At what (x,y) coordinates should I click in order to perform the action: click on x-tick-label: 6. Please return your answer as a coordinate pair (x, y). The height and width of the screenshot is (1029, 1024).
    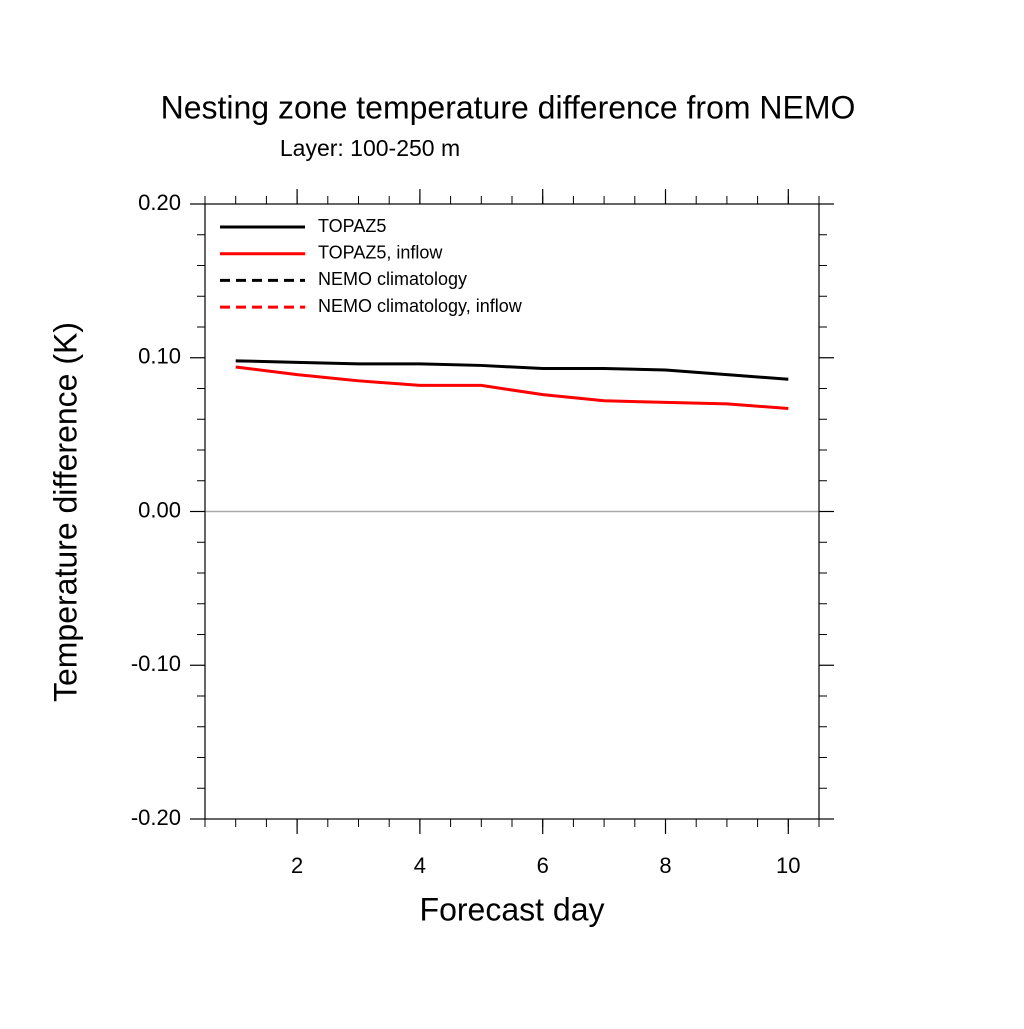
    Looking at the image, I should click on (543, 865).